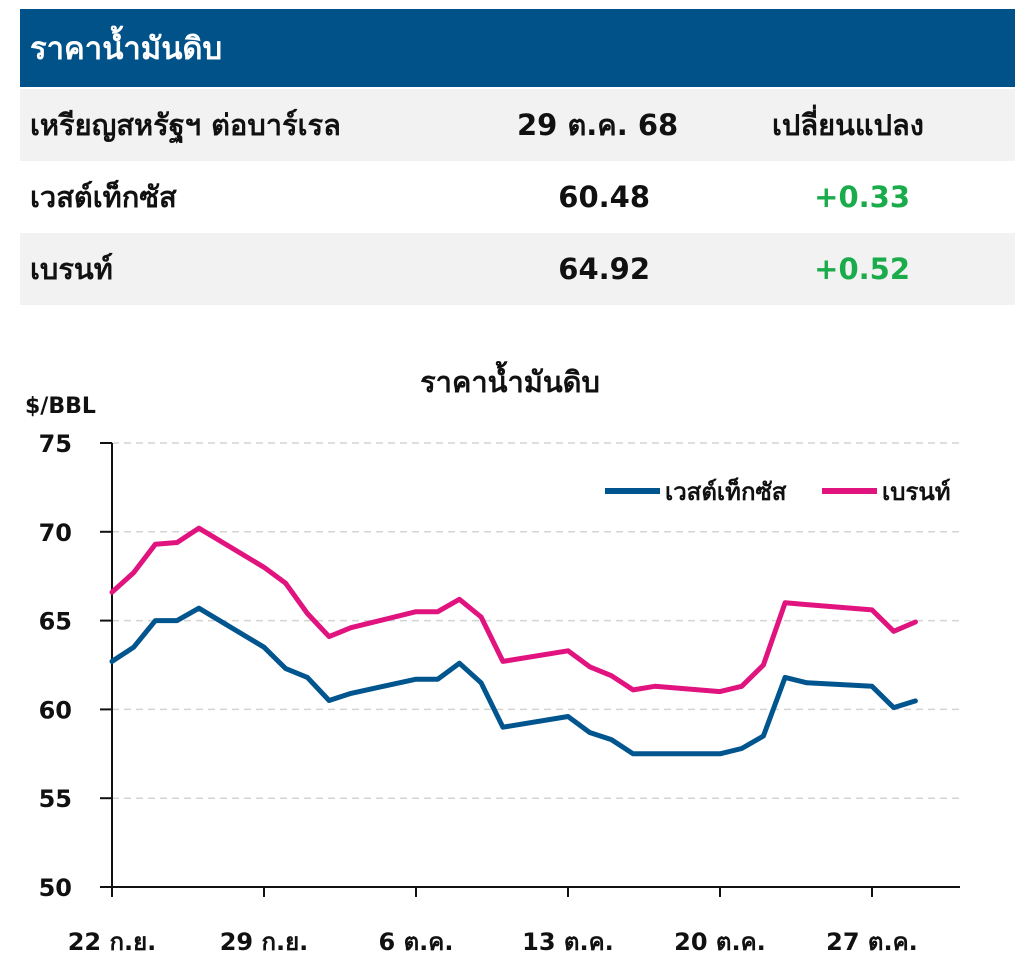 This screenshot has width=1015, height=975. Describe the element at coordinates (604, 197) in the screenshot. I see `row-price: 60.48` at that location.